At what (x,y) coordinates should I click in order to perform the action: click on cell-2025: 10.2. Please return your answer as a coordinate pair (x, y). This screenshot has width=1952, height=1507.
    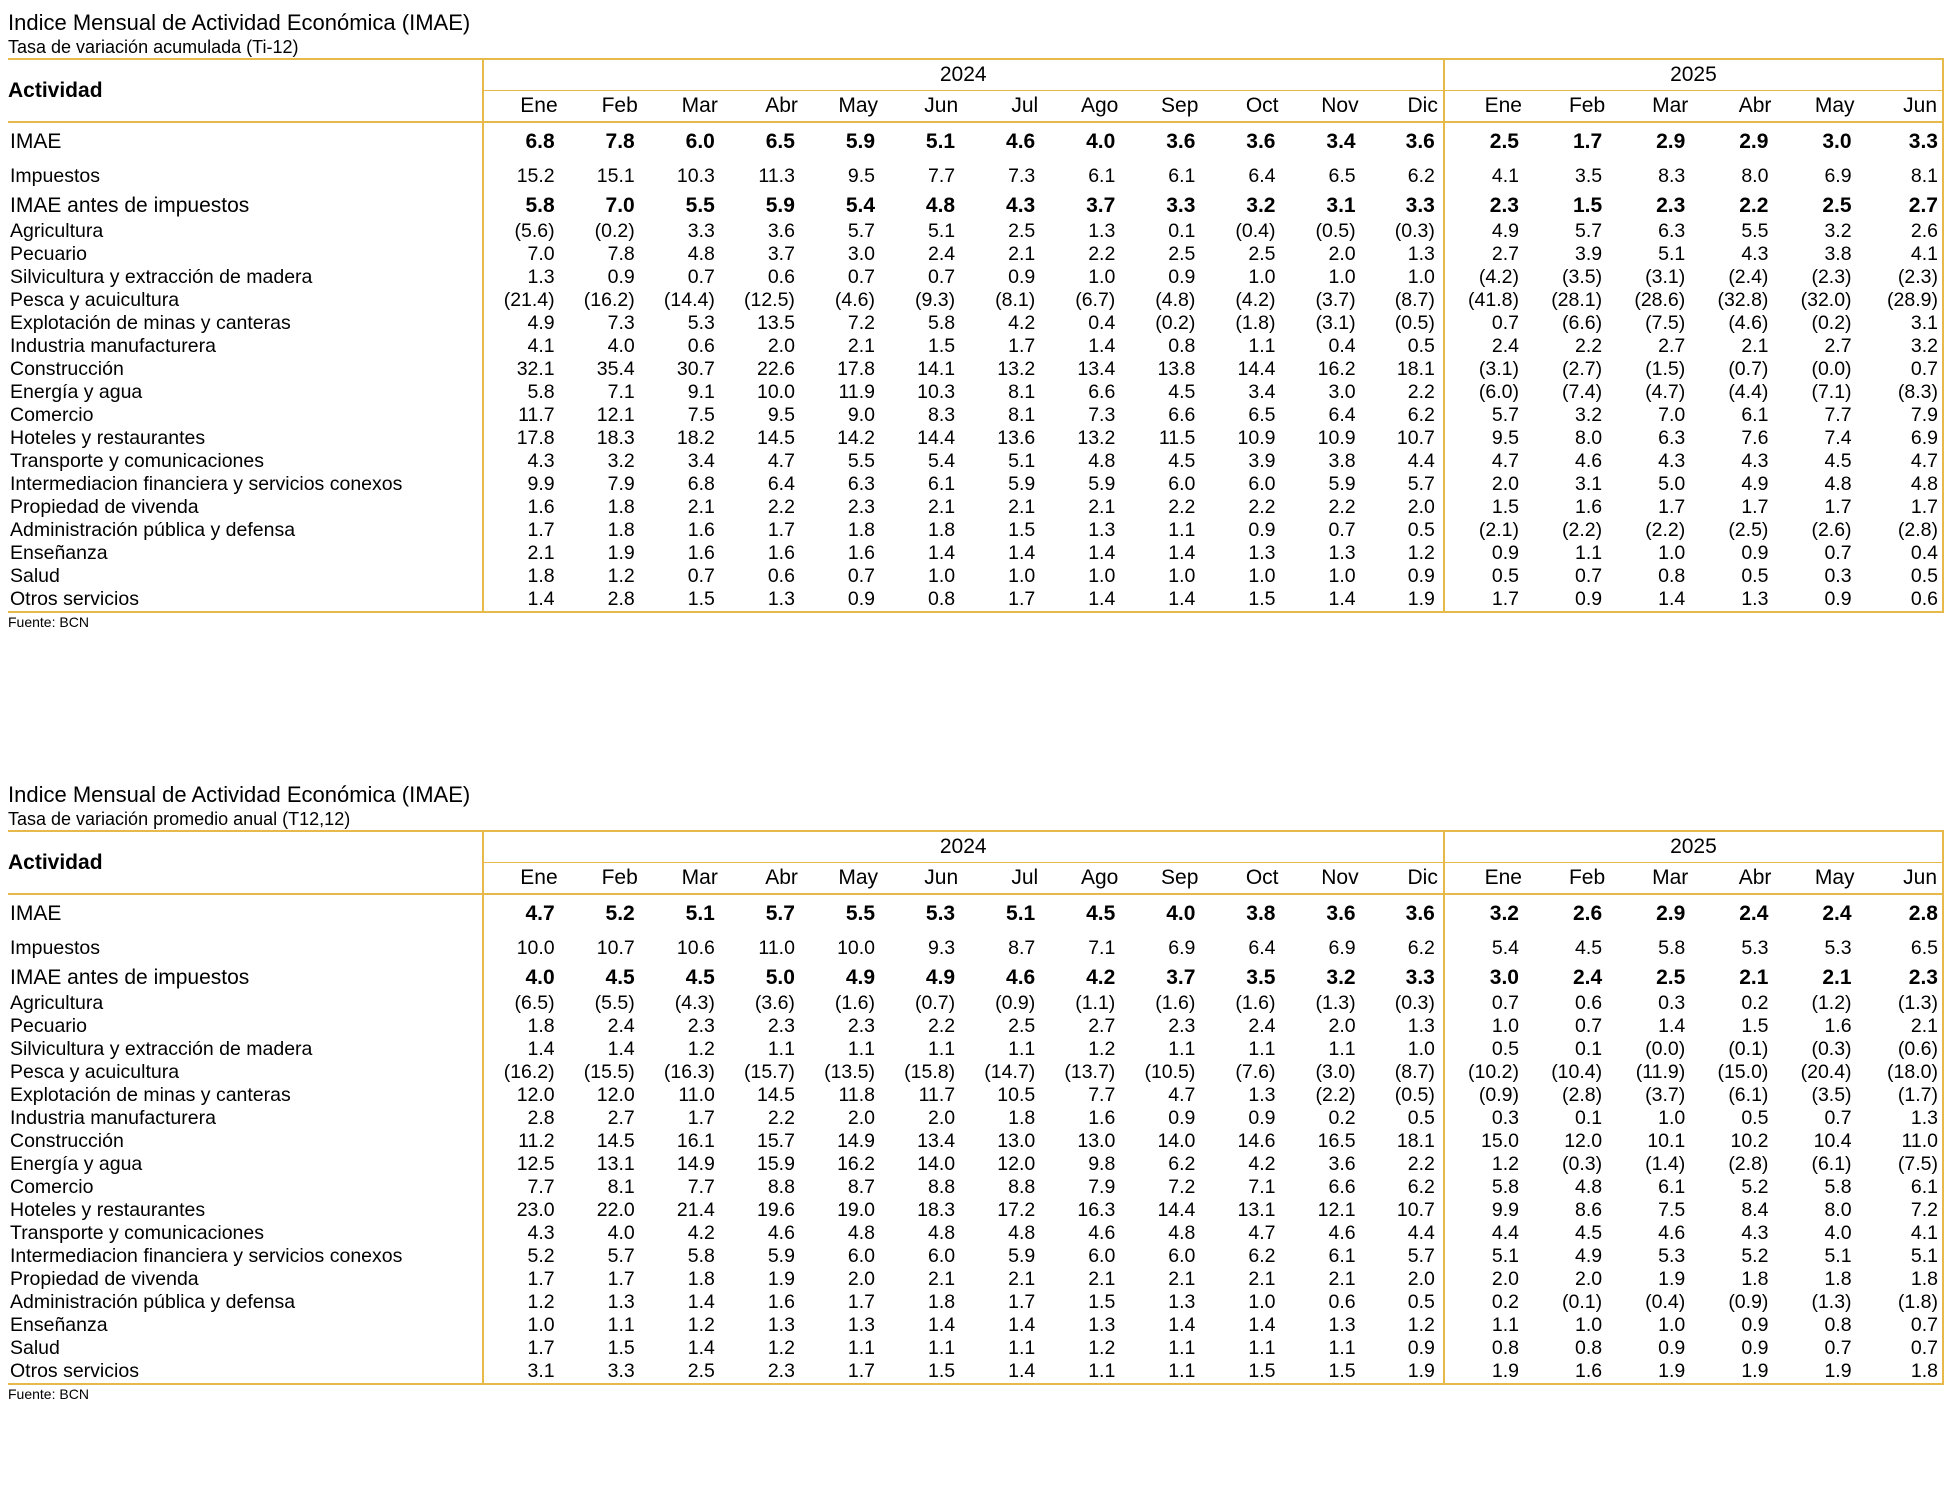
    Looking at the image, I should click on (1749, 1141).